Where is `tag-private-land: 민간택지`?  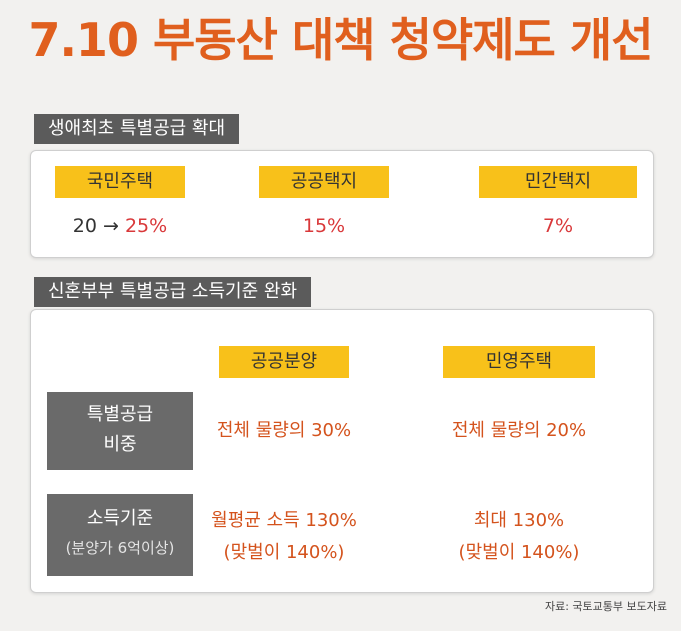
tag-private-land: 민간택지 is located at coordinates (558, 182).